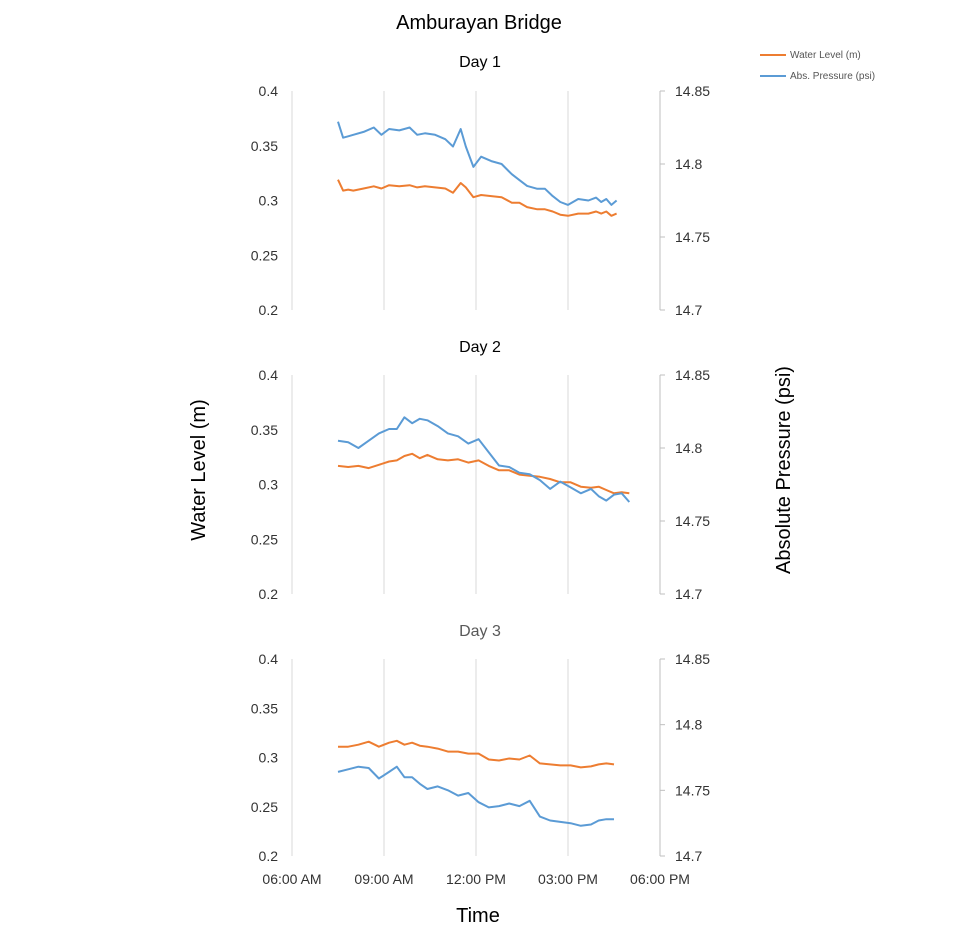  I want to click on legend-label-water-level: Water Level (m), so click(825, 55).